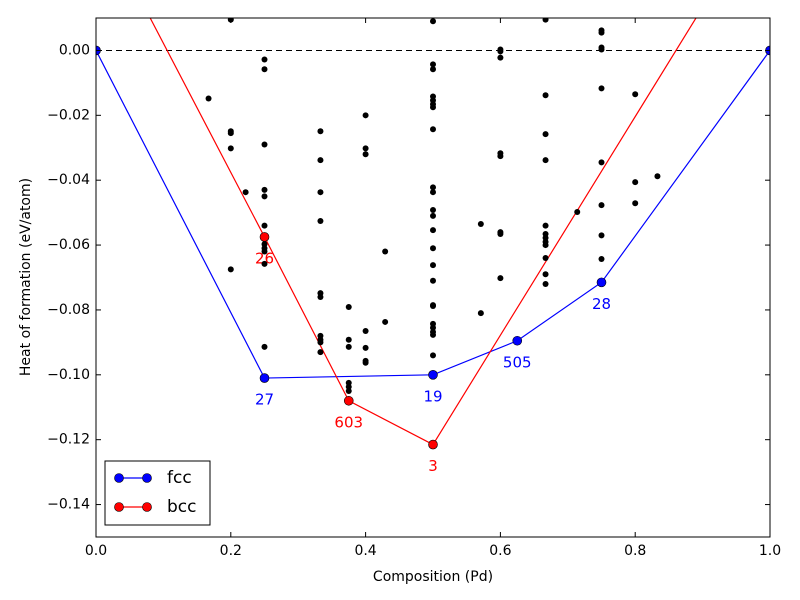 This screenshot has height=600, width=800. Describe the element at coordinates (517, 362) in the screenshot. I see `point-label: 505` at that location.